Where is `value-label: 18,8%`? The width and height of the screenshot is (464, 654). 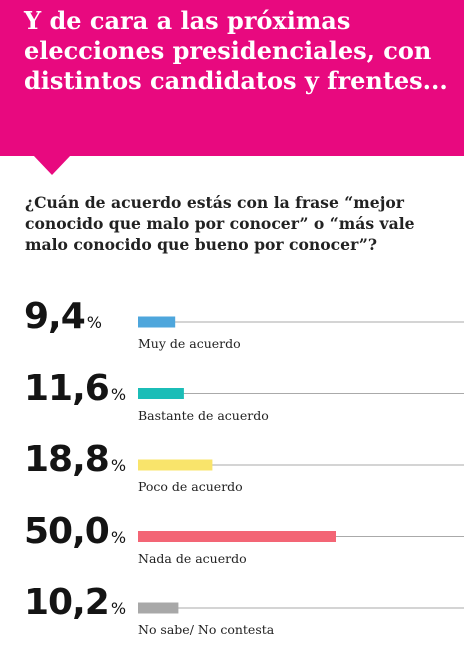 value-label: 18,8% is located at coordinates (75, 459).